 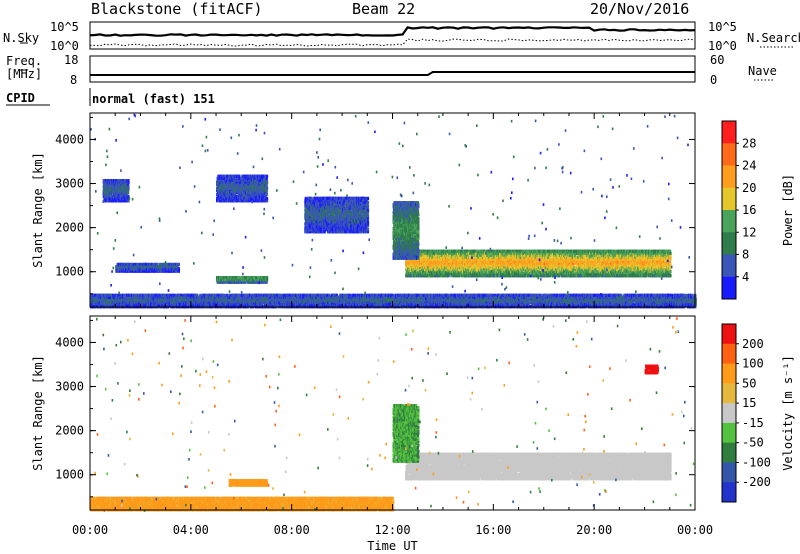 I want to click on nsearch-trace, so click(x=392, y=42).